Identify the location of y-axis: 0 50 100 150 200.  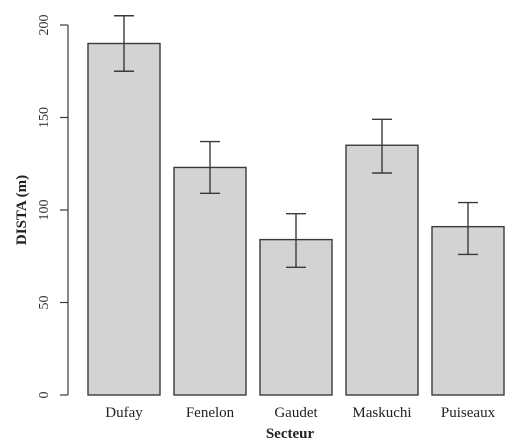
(53, 207).